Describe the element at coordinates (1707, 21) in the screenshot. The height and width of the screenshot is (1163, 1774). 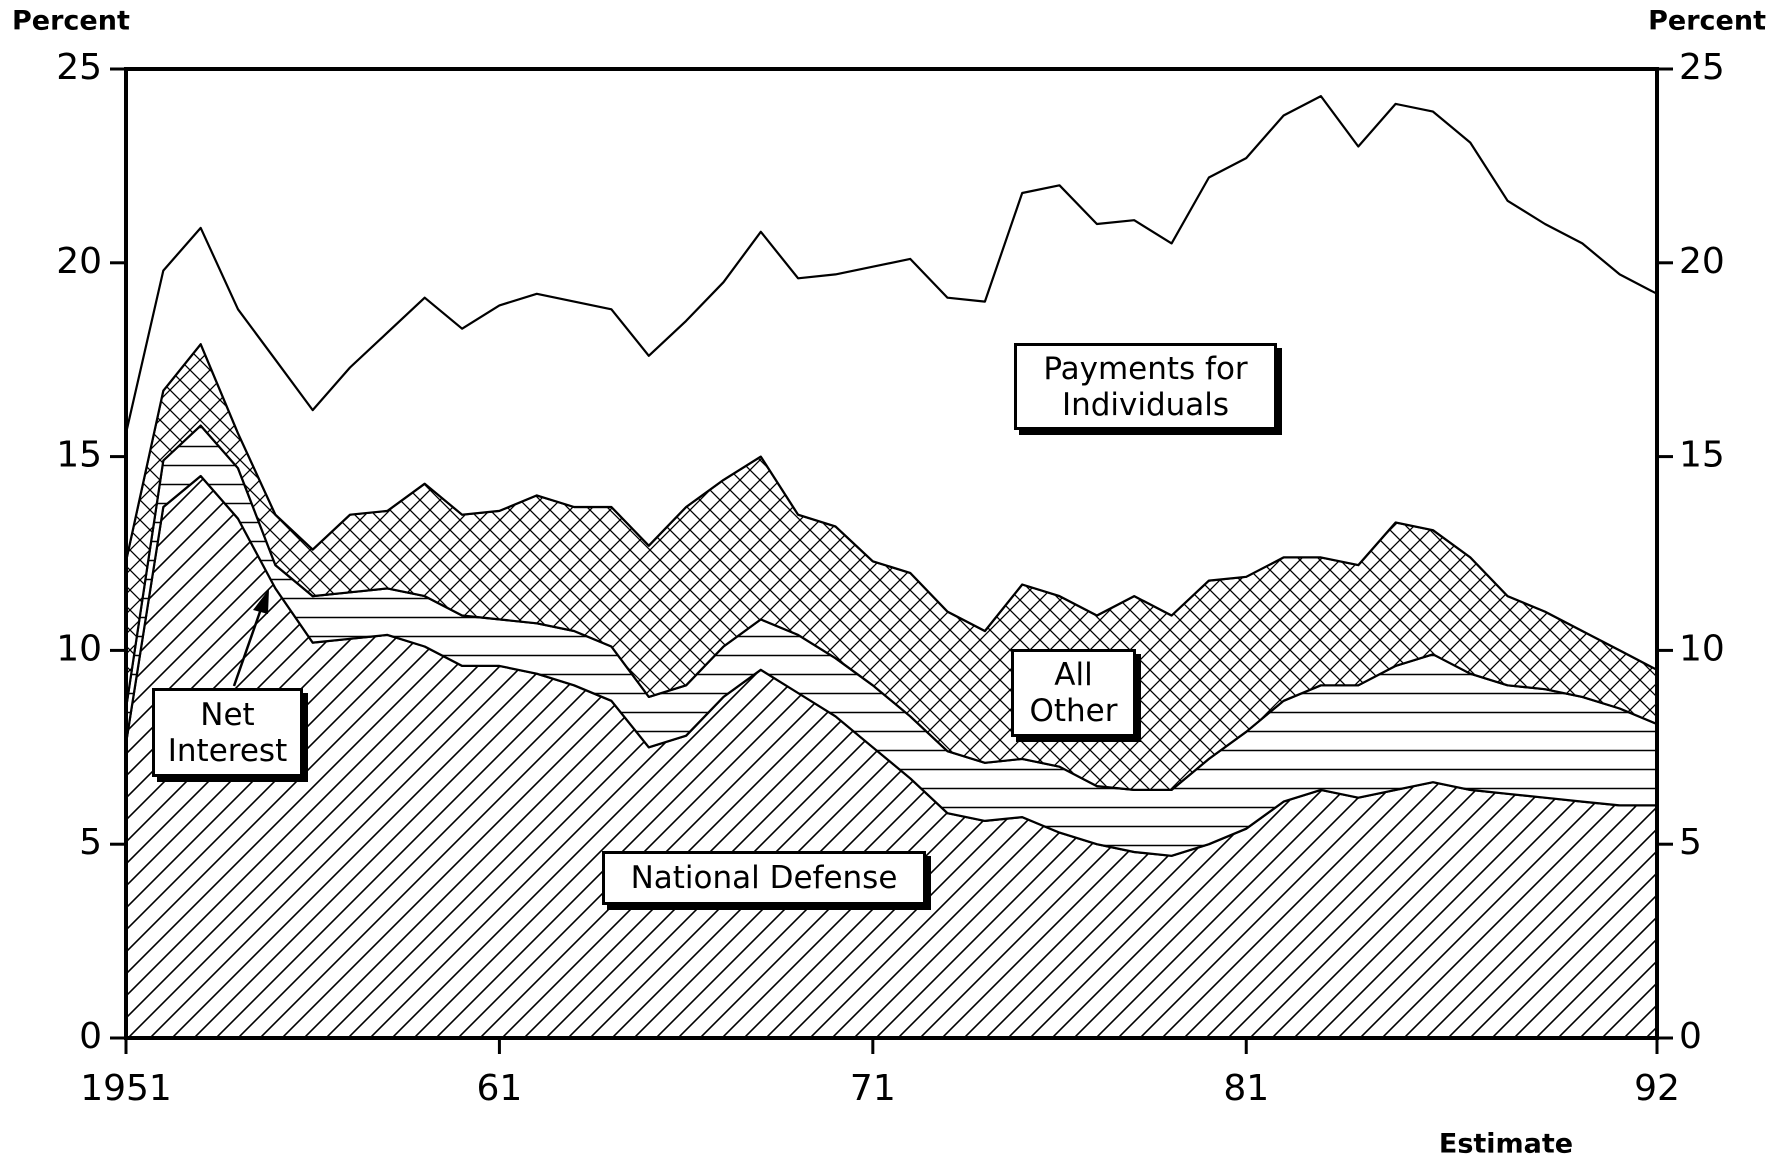
I see `y2-axis-label: Percent` at that location.